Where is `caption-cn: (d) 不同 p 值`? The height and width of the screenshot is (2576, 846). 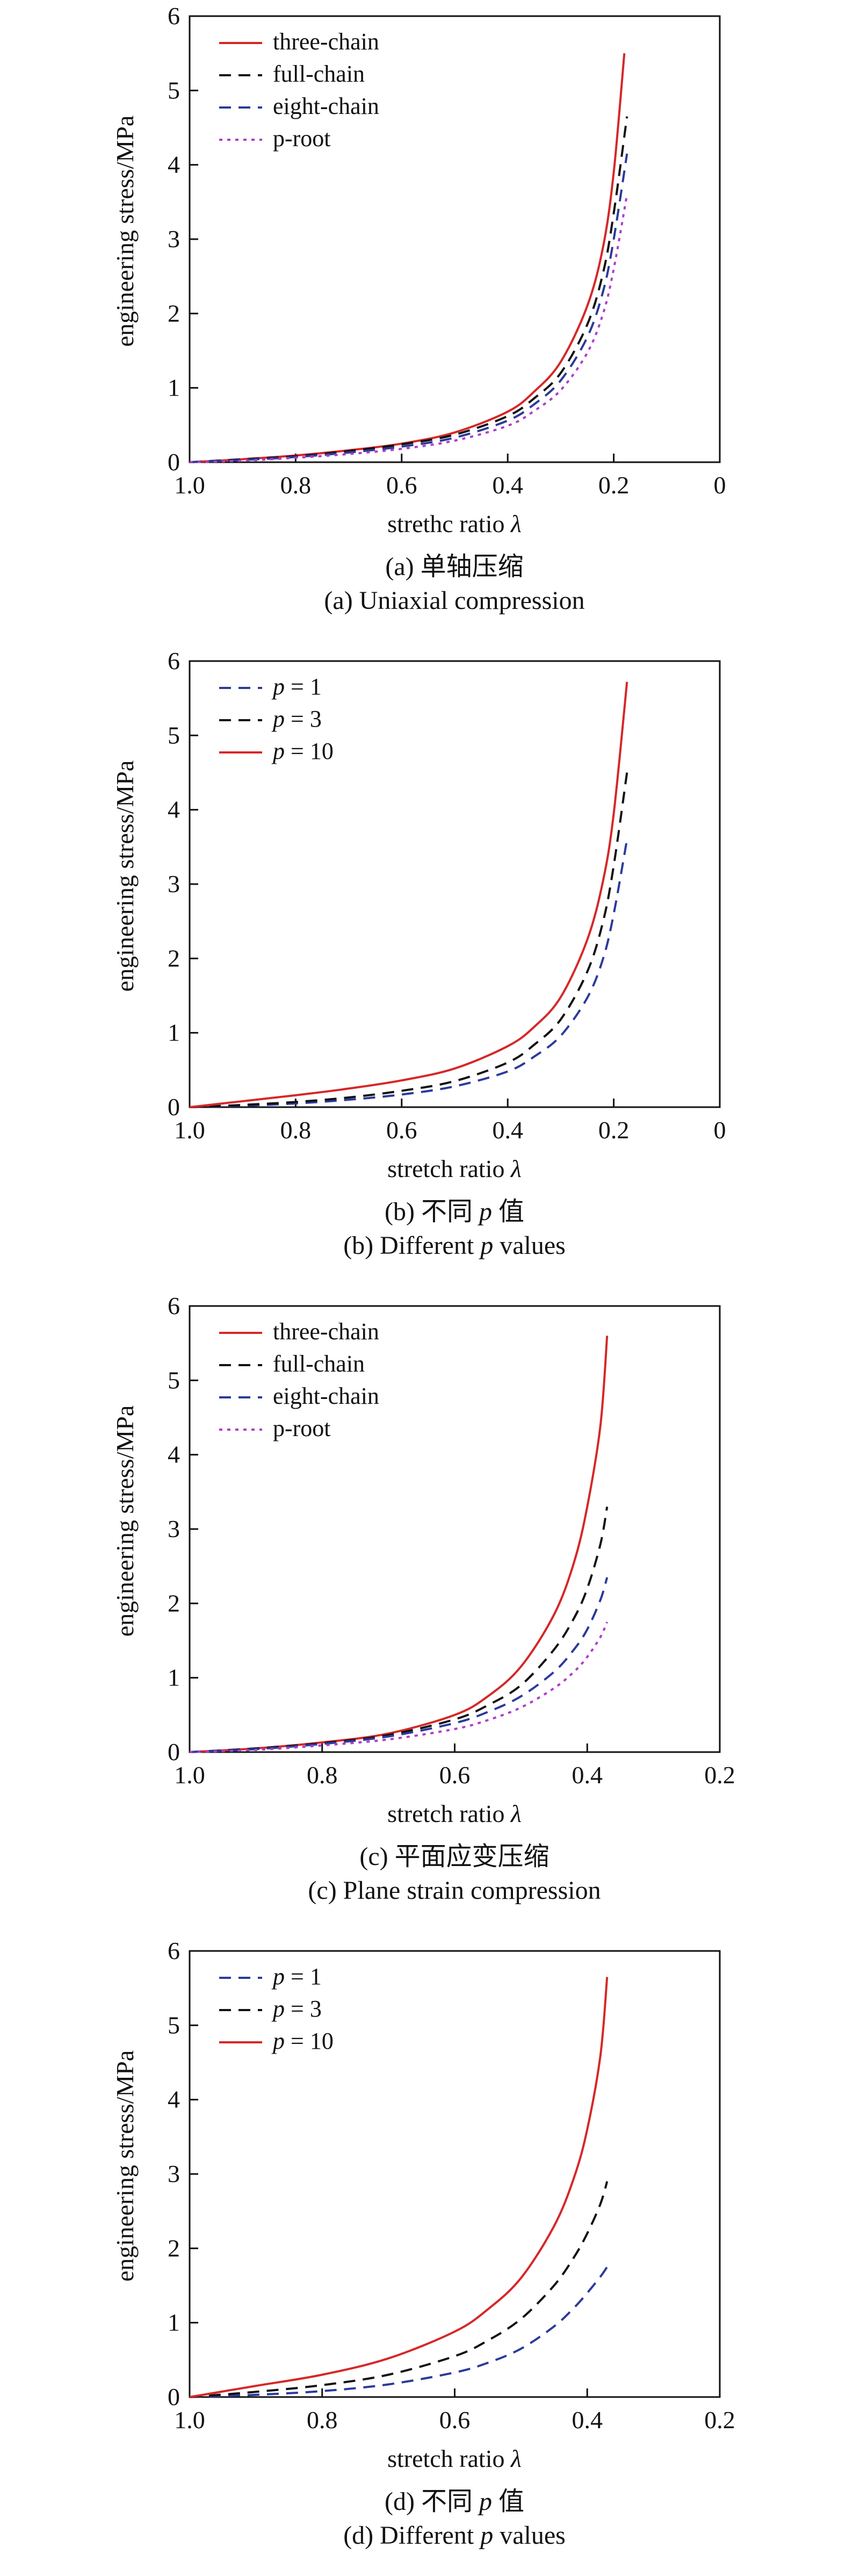 caption-cn: (d) 不同 p 值 is located at coordinates (454, 2501).